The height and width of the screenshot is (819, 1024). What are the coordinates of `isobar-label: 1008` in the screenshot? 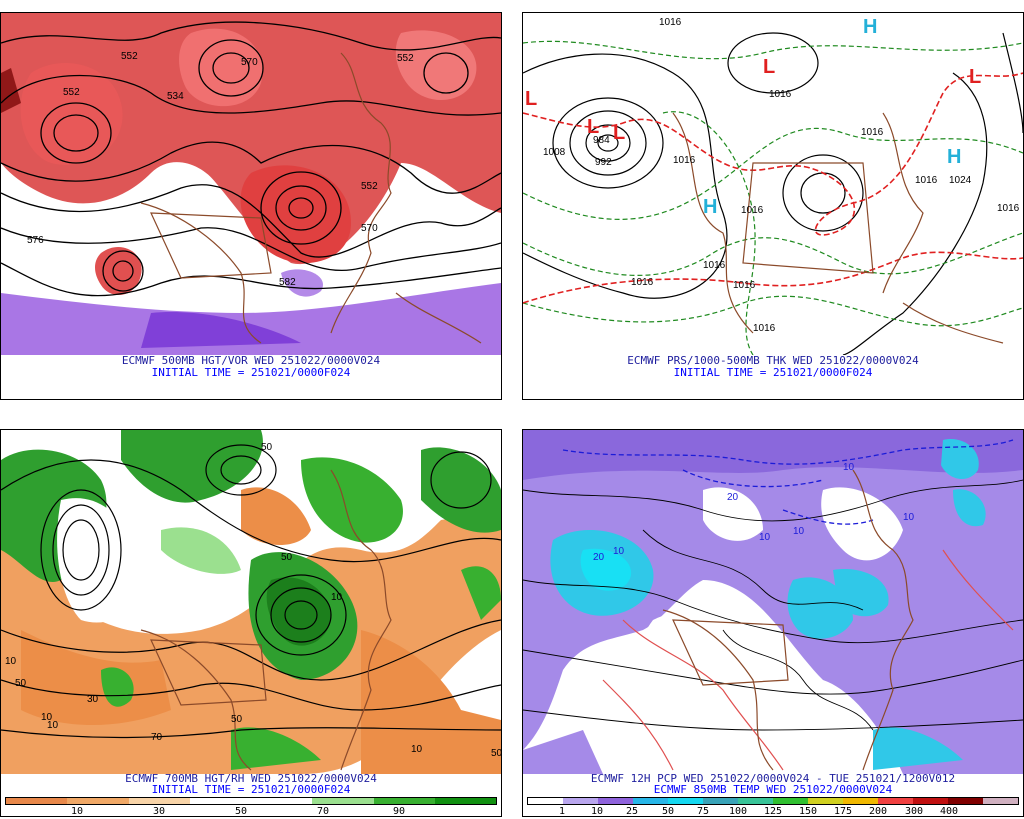 It's located at (554, 152).